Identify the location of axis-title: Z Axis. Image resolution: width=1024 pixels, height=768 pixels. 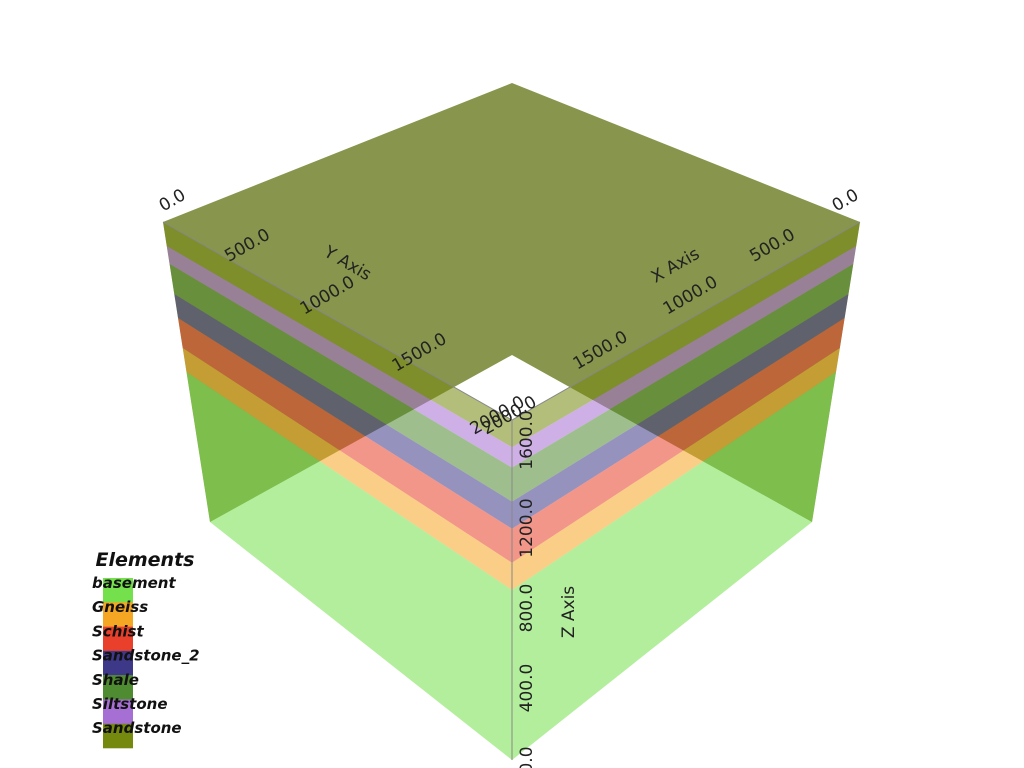
(569, 612).